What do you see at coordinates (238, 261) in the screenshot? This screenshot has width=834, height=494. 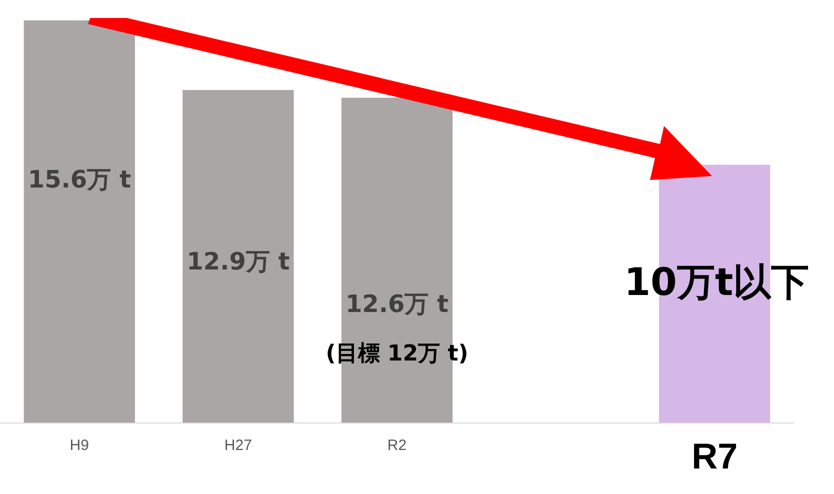 I see `data-label: 12.9万 t` at bounding box center [238, 261].